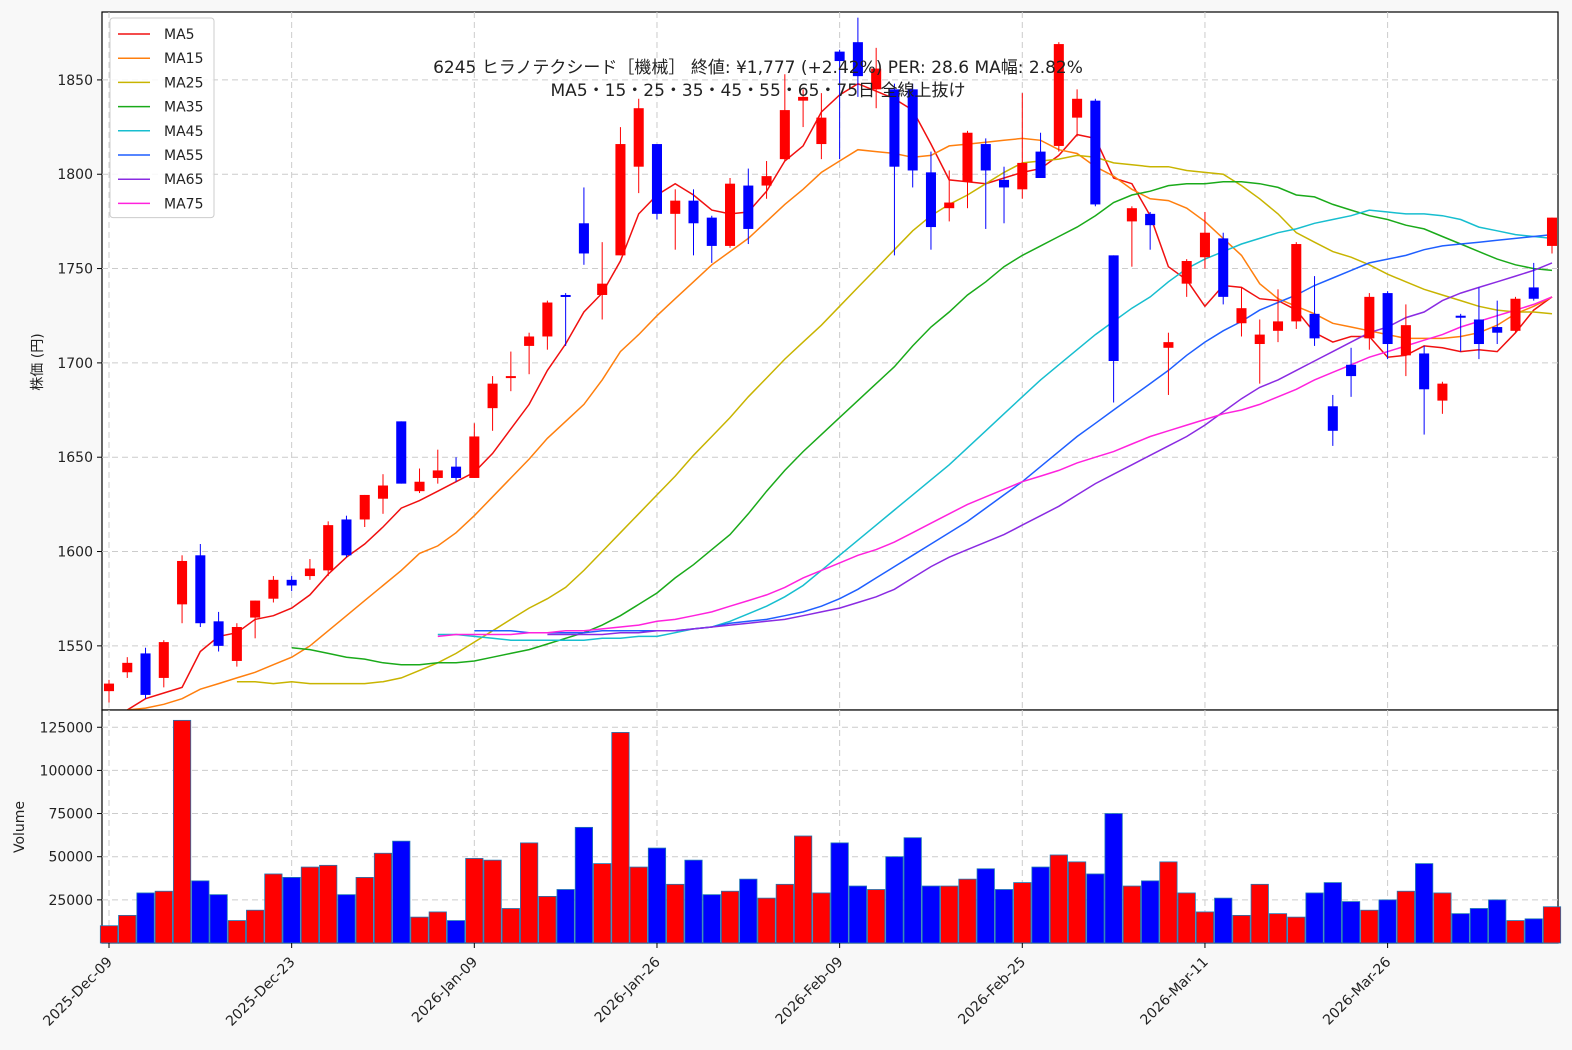 The width and height of the screenshot is (1572, 1050). What do you see at coordinates (1174, 991) in the screenshot?
I see `x-tick-label: 2026-Mar-11` at bounding box center [1174, 991].